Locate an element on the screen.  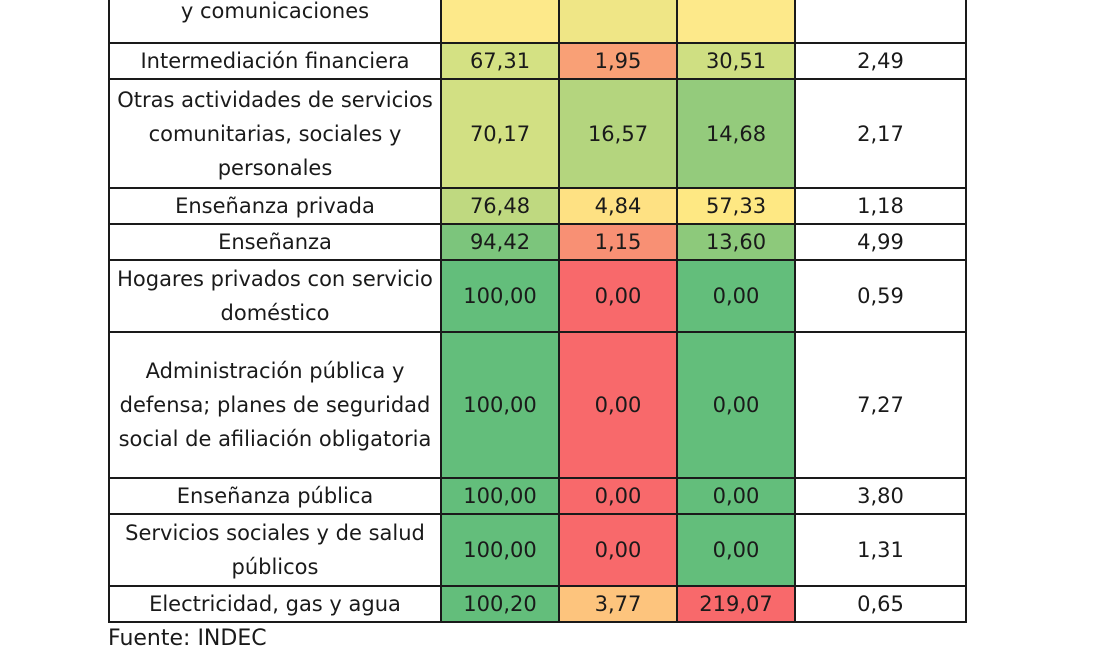
value-cell-4: 2,49 is located at coordinates (880, 61).